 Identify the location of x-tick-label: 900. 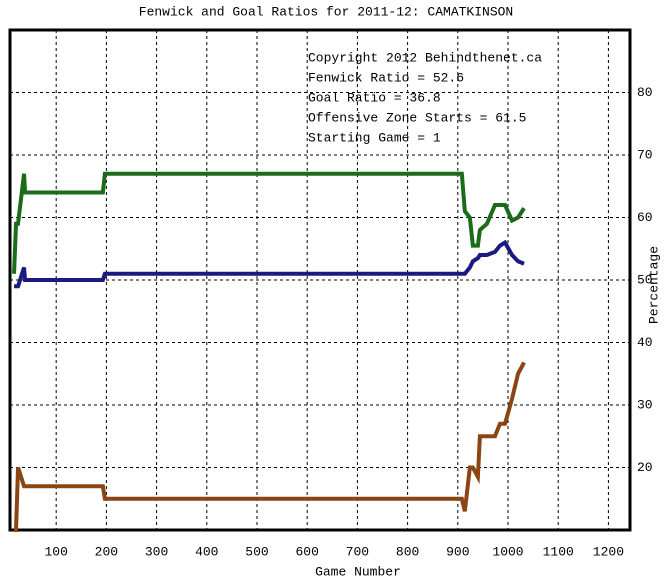
(457, 551).